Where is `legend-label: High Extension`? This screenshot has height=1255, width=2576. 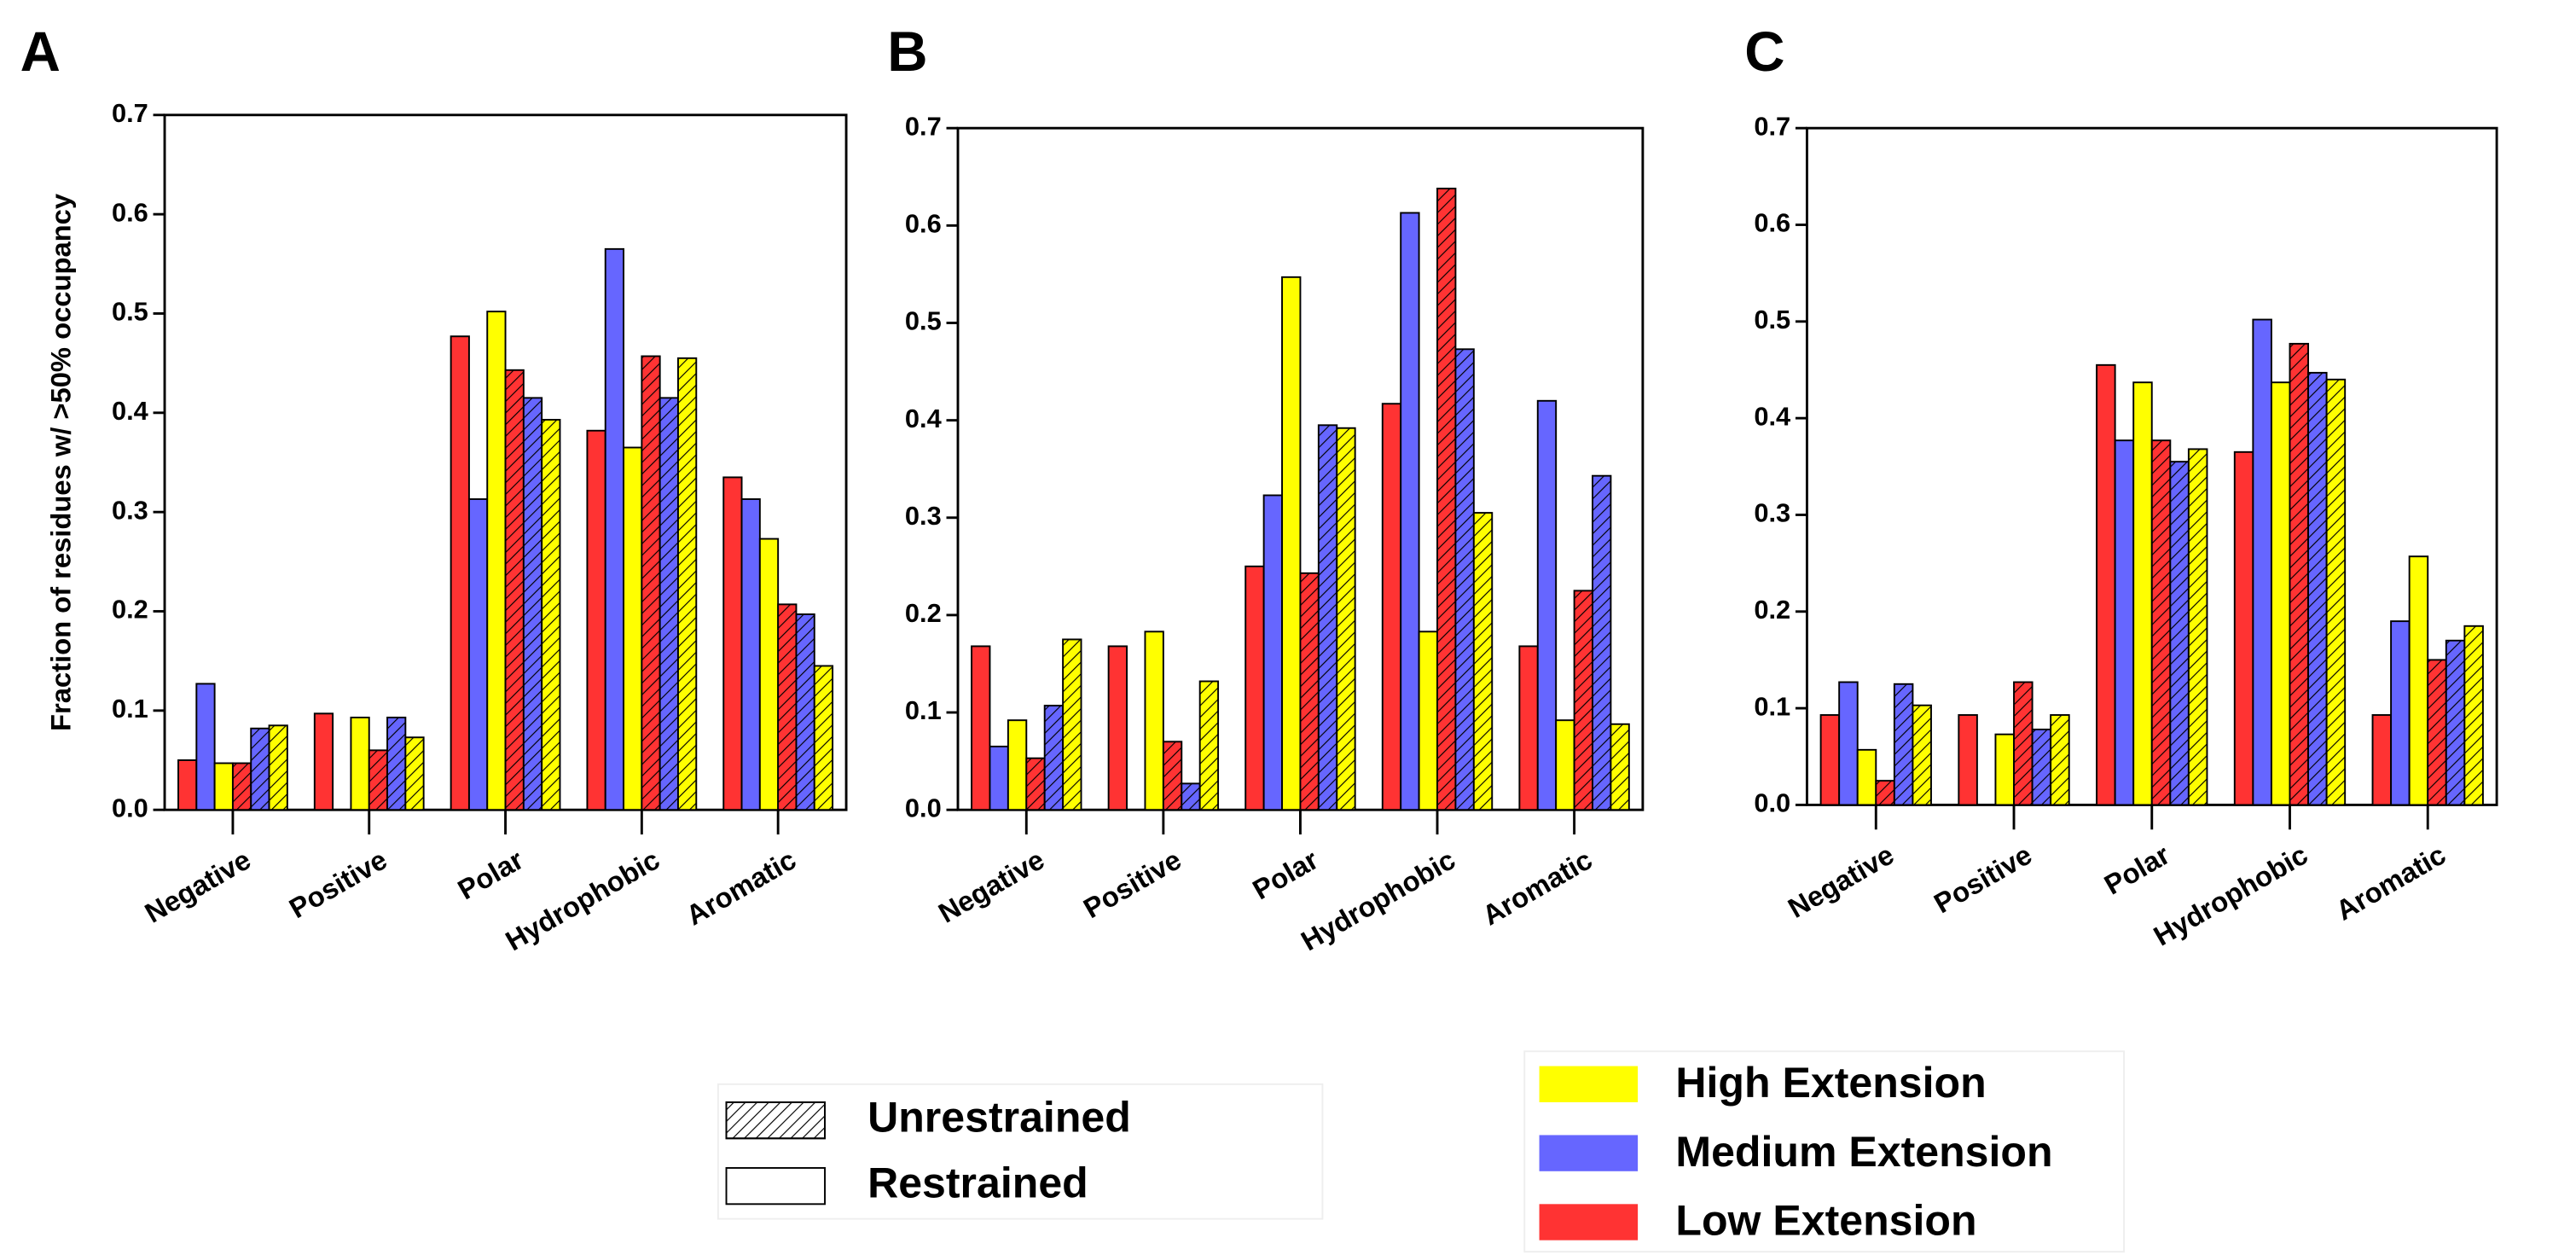
legend-label: High Extension is located at coordinates (1830, 1083).